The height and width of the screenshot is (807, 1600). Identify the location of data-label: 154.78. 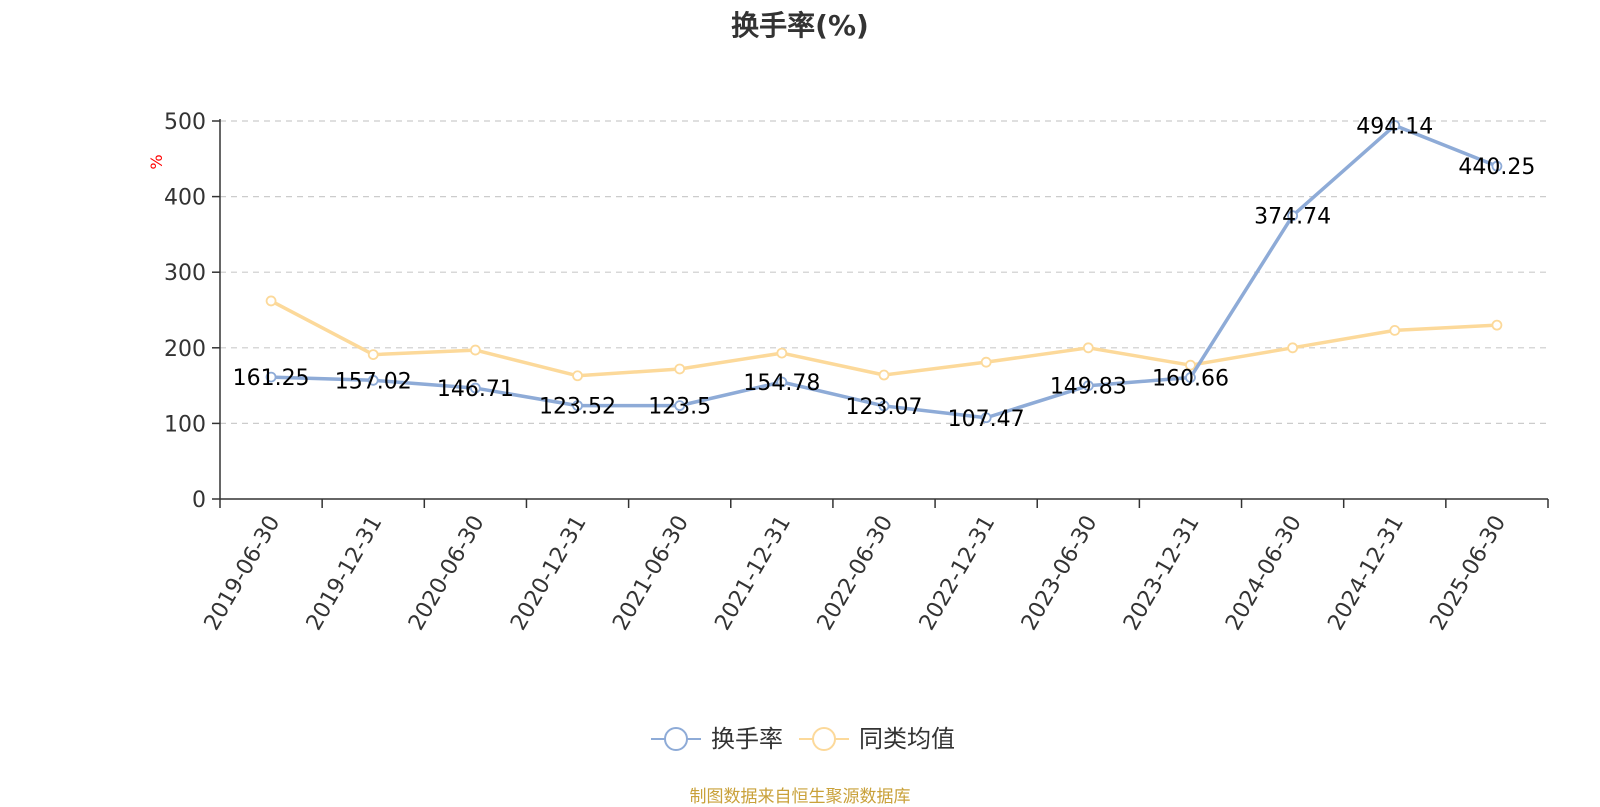
(781, 383).